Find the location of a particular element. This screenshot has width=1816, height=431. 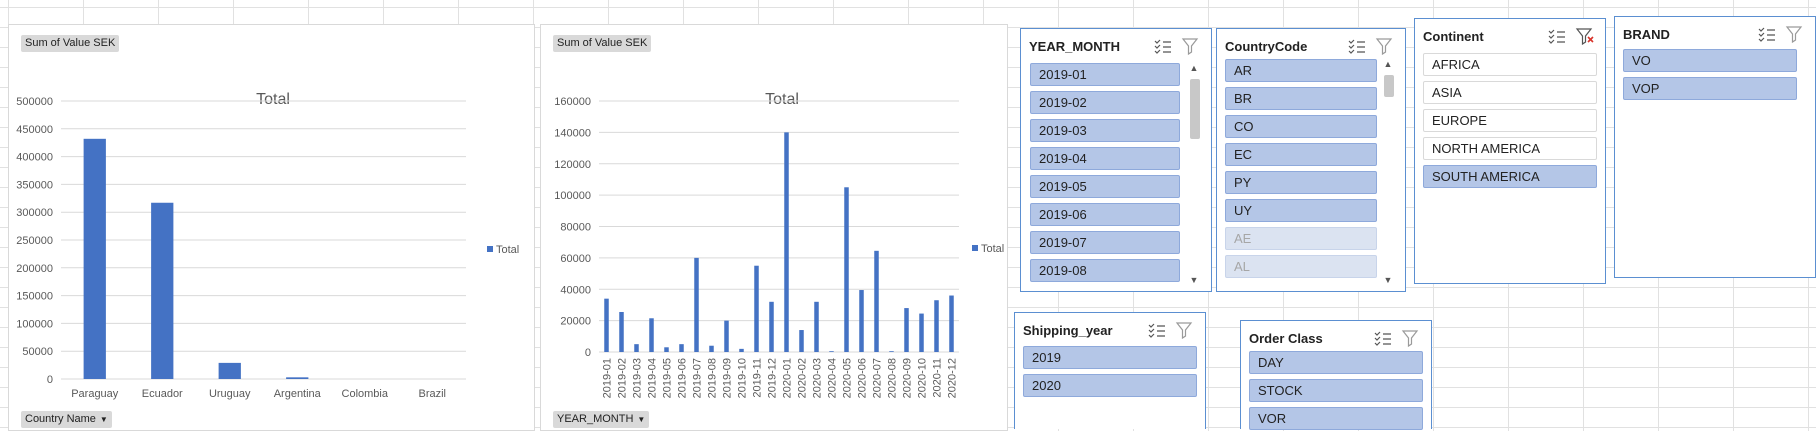

y-tick-label: 0 is located at coordinates (50, 380).